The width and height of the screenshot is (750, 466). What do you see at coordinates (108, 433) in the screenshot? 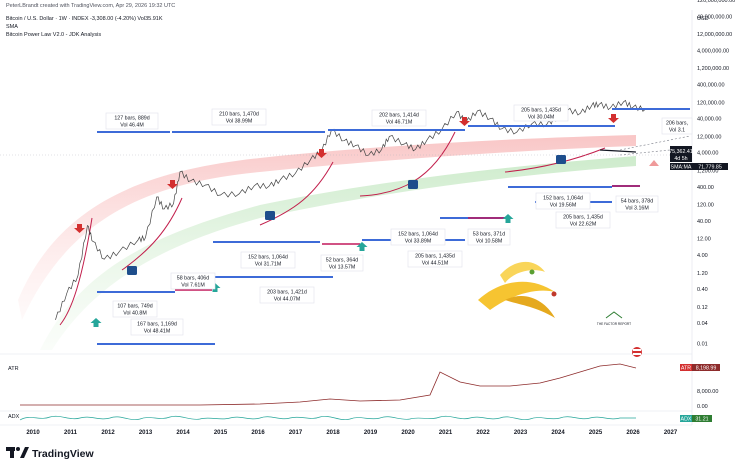
I see `year-tick-label: 2012` at bounding box center [108, 433].